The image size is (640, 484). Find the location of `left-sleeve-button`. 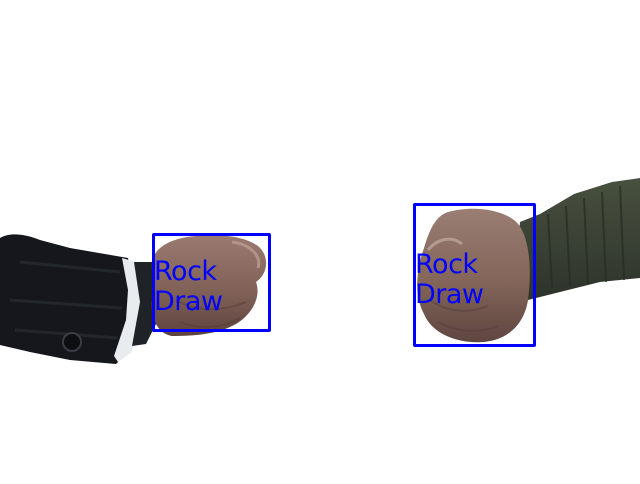

left-sleeve-button is located at coordinates (72, 342).